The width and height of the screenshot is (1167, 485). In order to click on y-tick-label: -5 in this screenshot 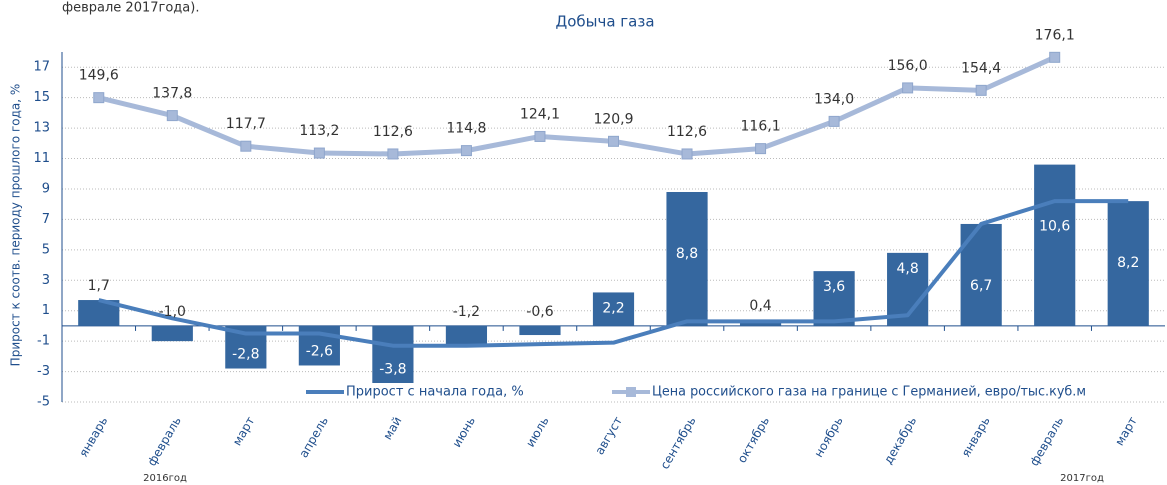, I will do `click(43, 402)`.